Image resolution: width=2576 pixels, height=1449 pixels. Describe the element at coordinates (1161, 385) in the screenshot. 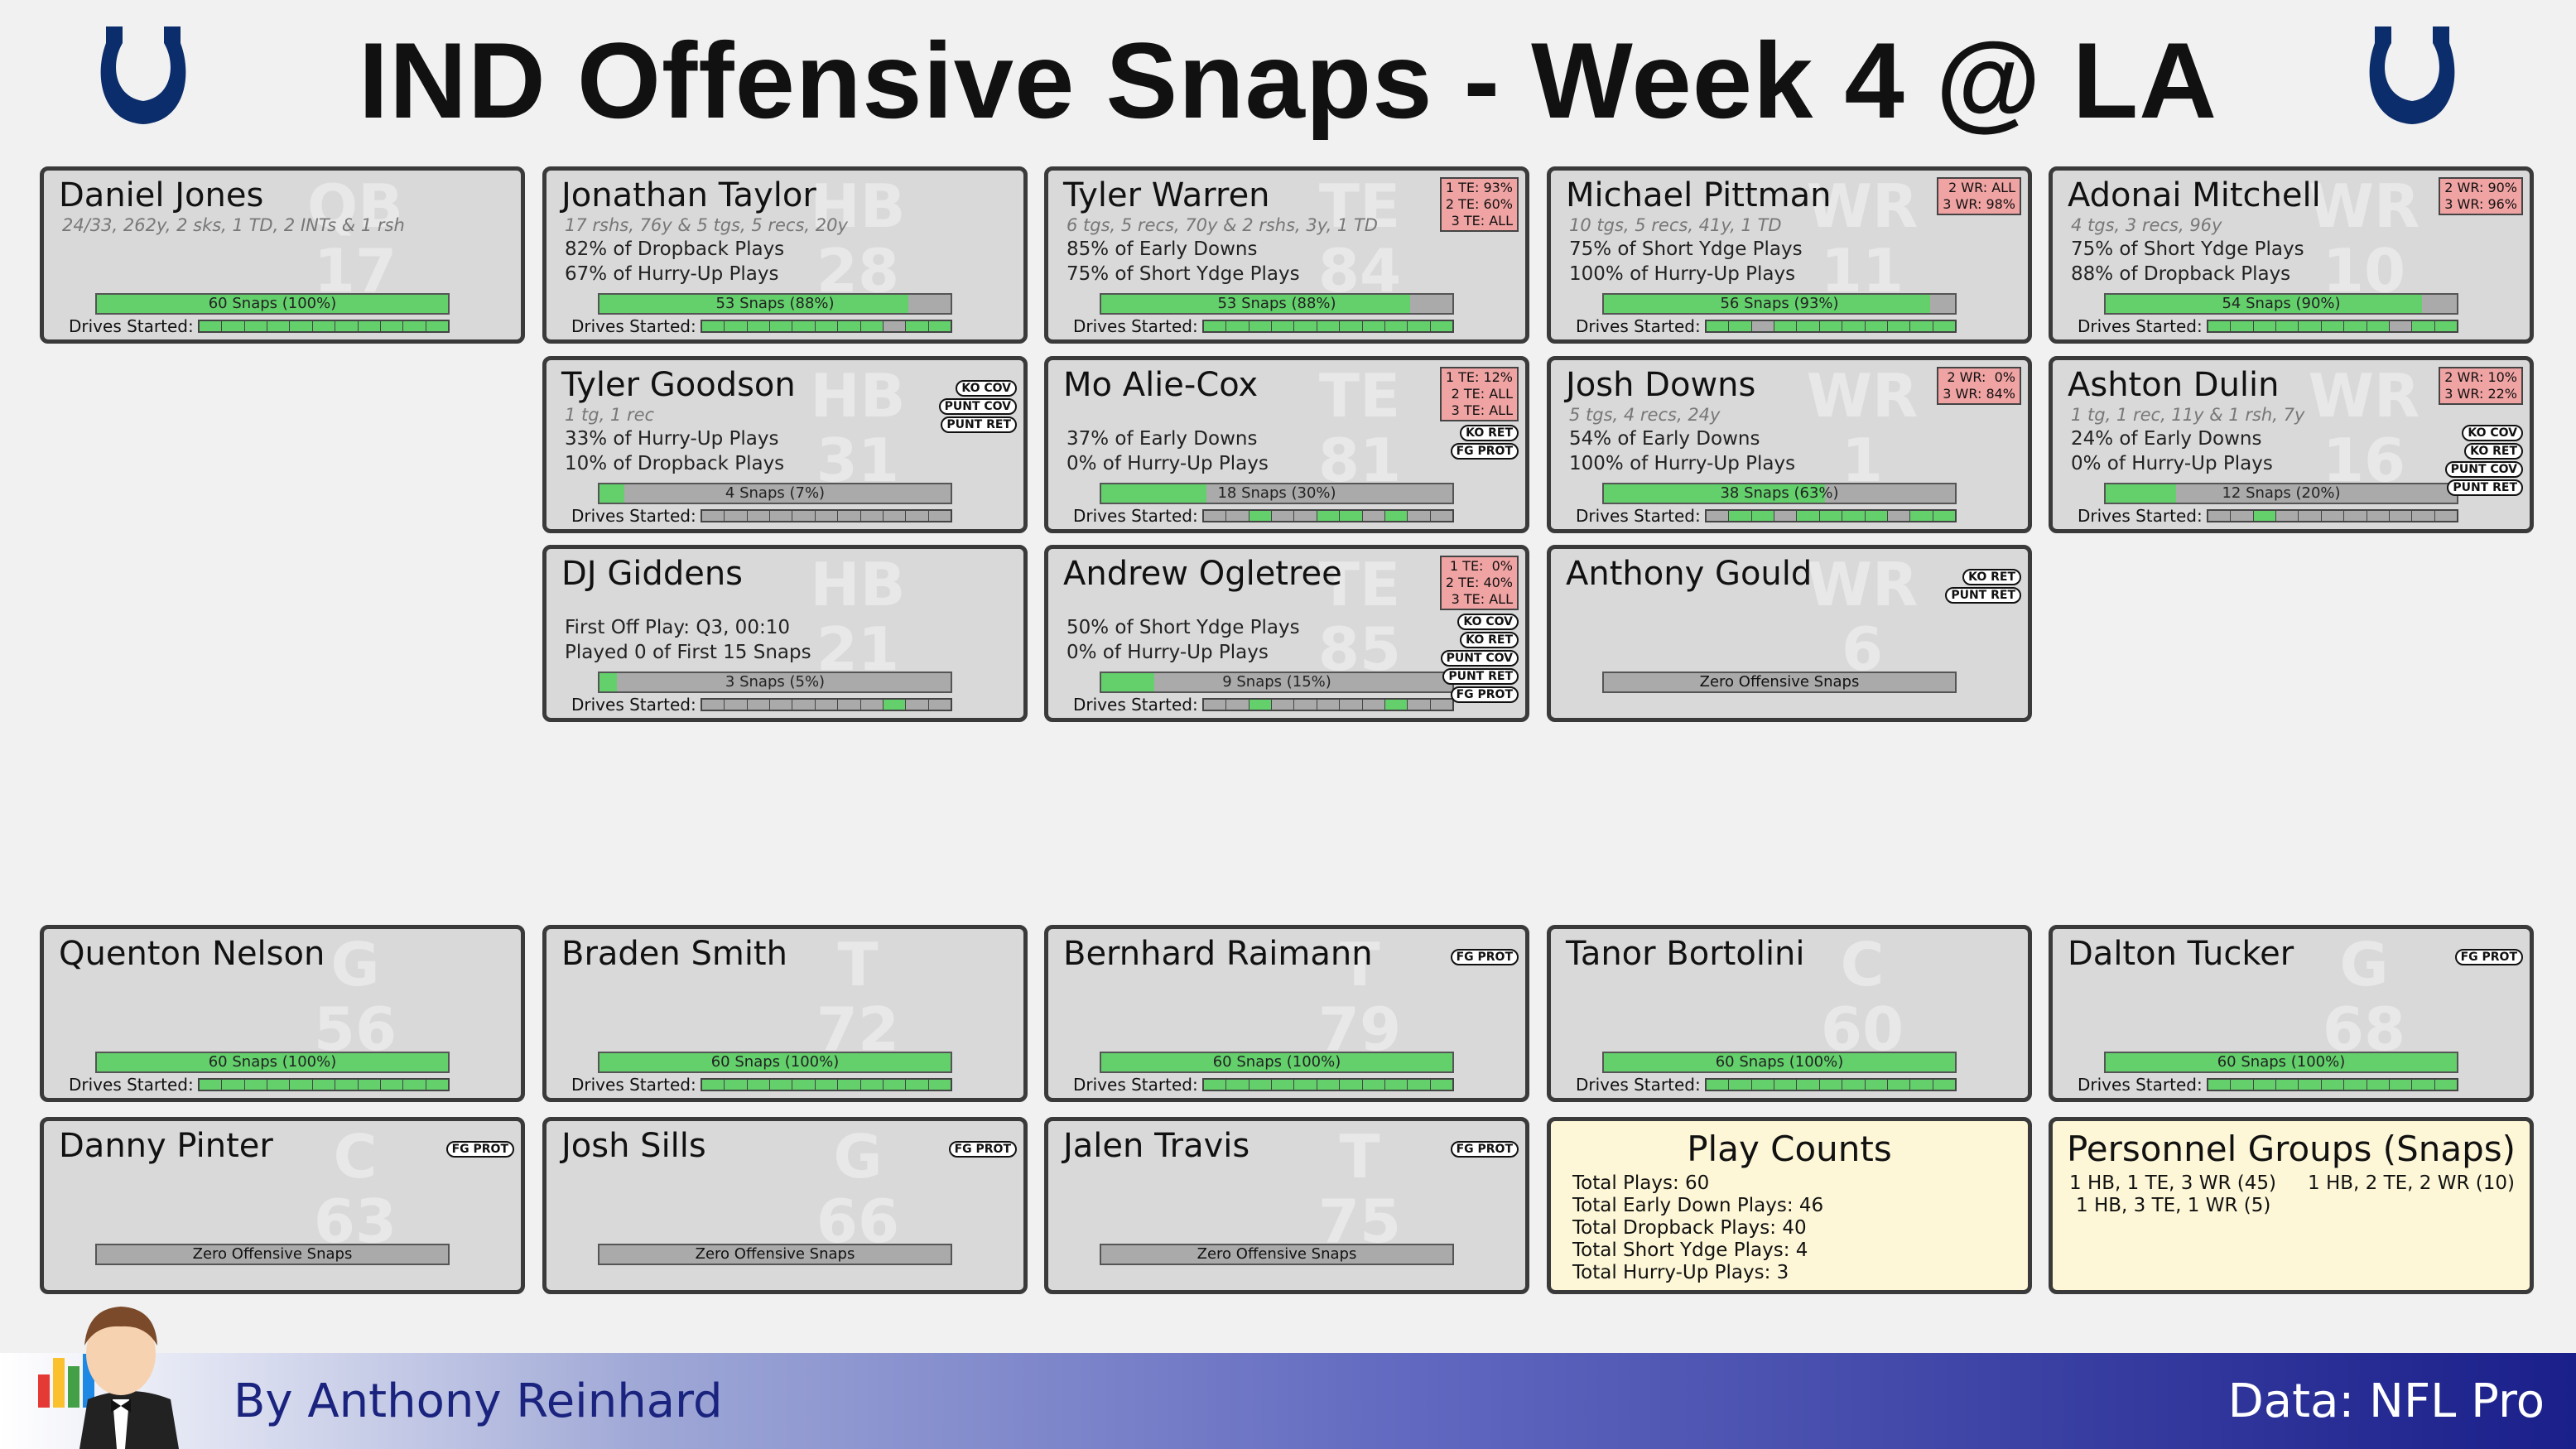

I see `player-name: Mo Alie-Cox` at that location.